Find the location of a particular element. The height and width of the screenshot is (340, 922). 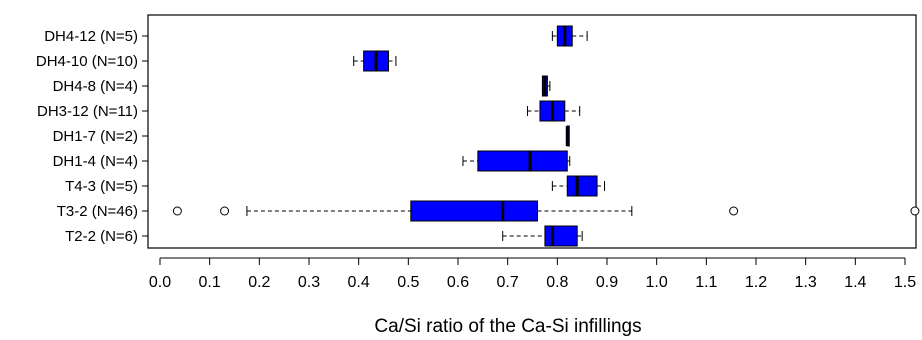

category-label: T3-2 (N=46) is located at coordinates (97, 211).